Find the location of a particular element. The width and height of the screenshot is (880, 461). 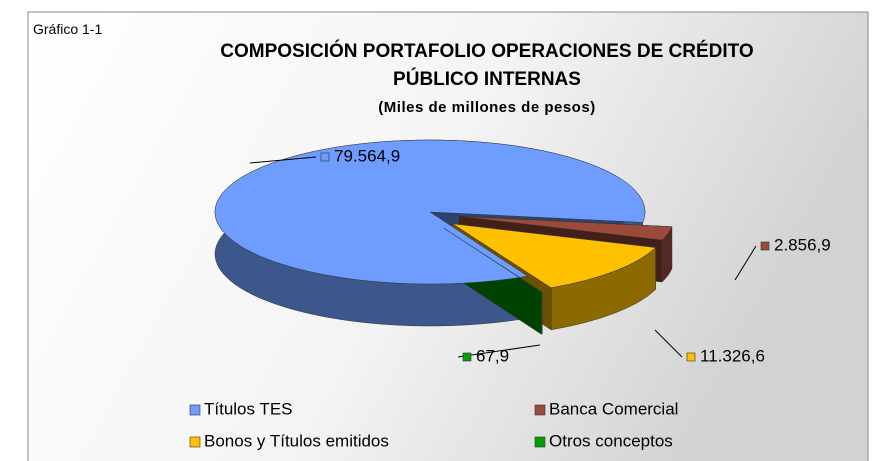

data-label: 79.564,9 is located at coordinates (367, 155).